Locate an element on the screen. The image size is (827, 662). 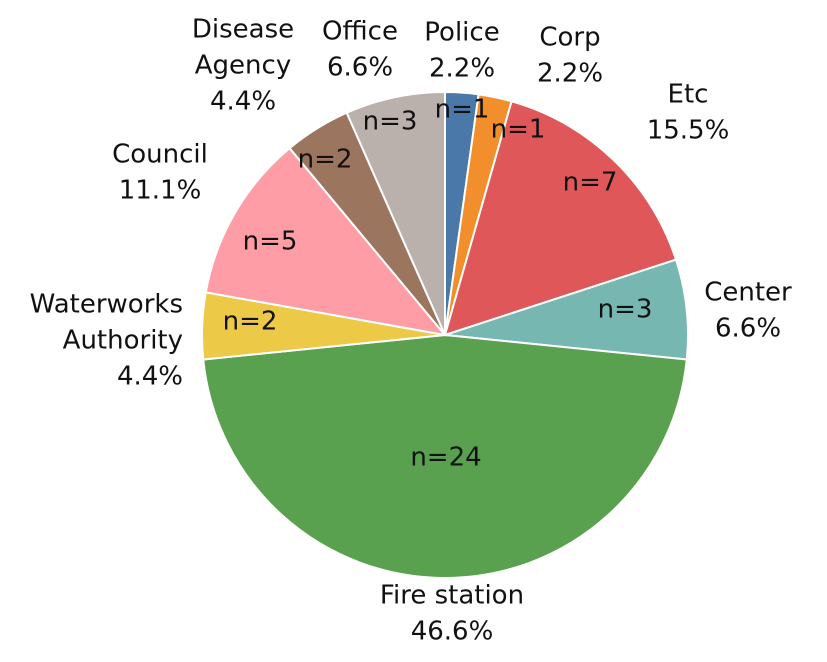
slice-label: Agency is located at coordinates (243, 66).